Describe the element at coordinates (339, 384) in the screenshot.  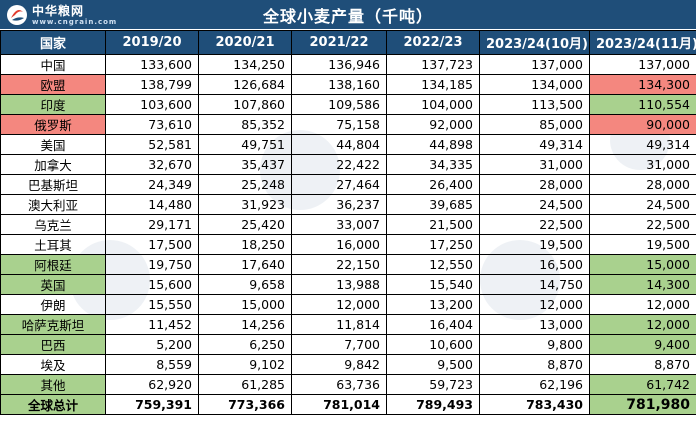
I see `value-cell: 63,736` at that location.